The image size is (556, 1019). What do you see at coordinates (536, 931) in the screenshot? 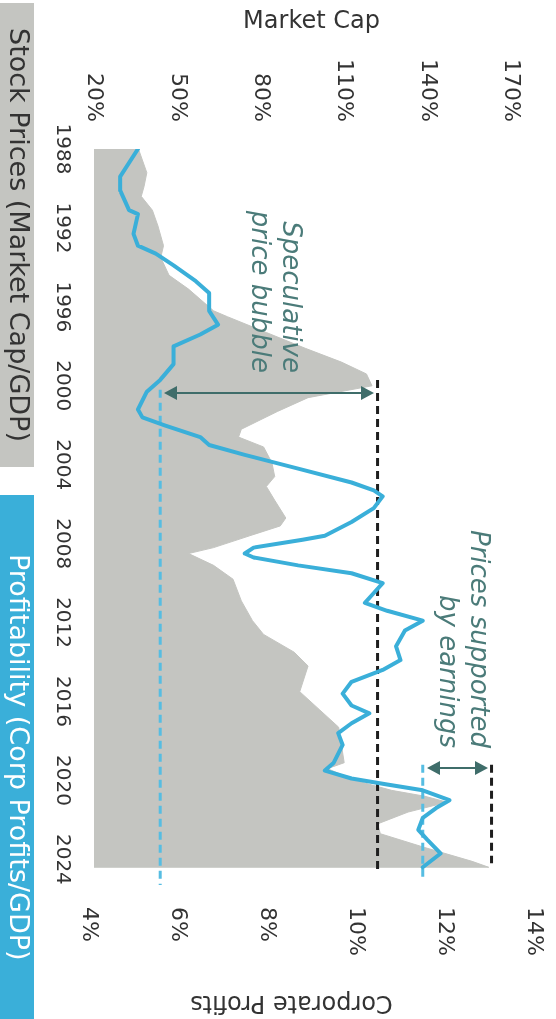
I see `x-tick-label: 14%` at bounding box center [536, 931].